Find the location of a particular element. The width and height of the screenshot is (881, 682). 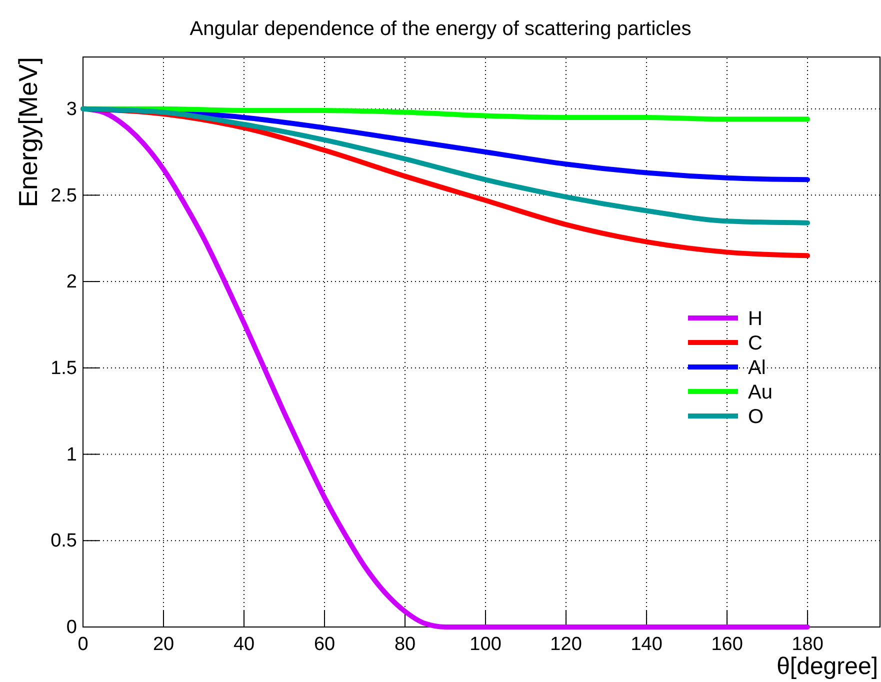

y-tick-label: 2 is located at coordinates (71, 282).